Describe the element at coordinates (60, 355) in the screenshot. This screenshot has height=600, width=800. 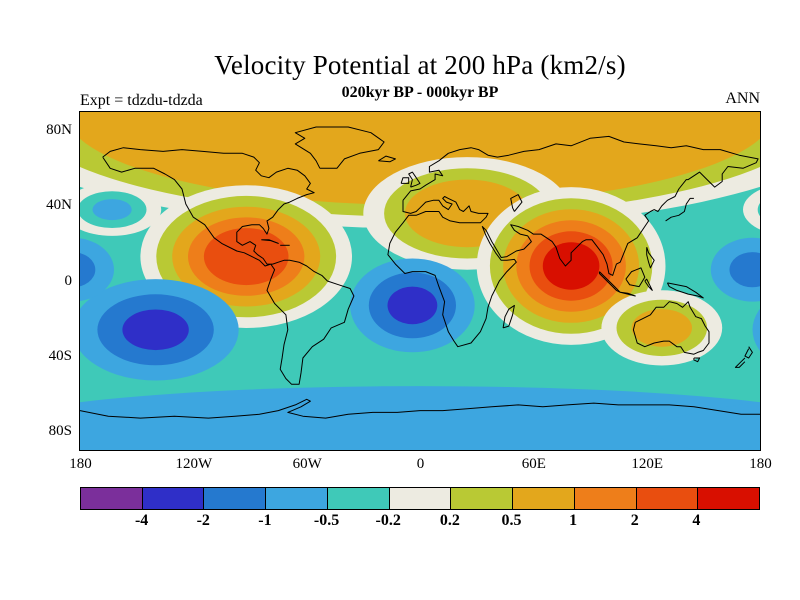
I see `lat-tick-label: 40S` at that location.